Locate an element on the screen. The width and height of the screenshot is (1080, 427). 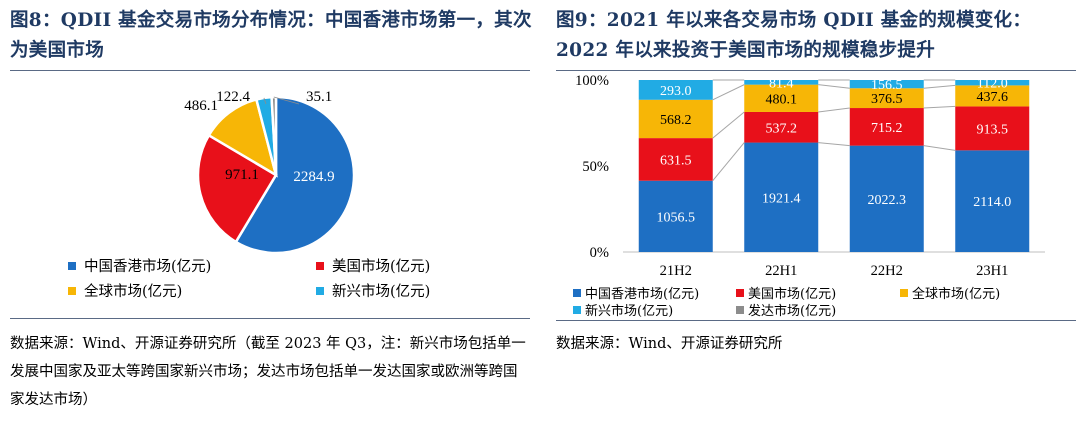
legend2-swatch-global is located at coordinates (904, 292).